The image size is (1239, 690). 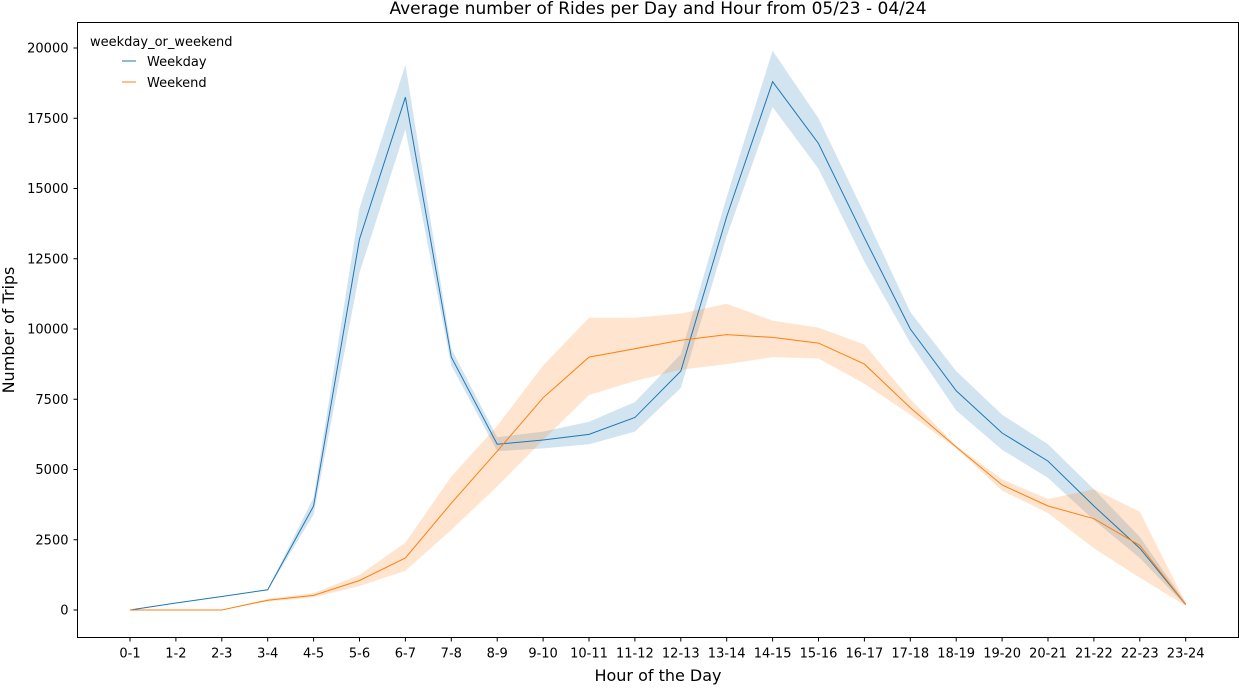 I want to click on x-tick-label: 4-5, so click(x=313, y=654).